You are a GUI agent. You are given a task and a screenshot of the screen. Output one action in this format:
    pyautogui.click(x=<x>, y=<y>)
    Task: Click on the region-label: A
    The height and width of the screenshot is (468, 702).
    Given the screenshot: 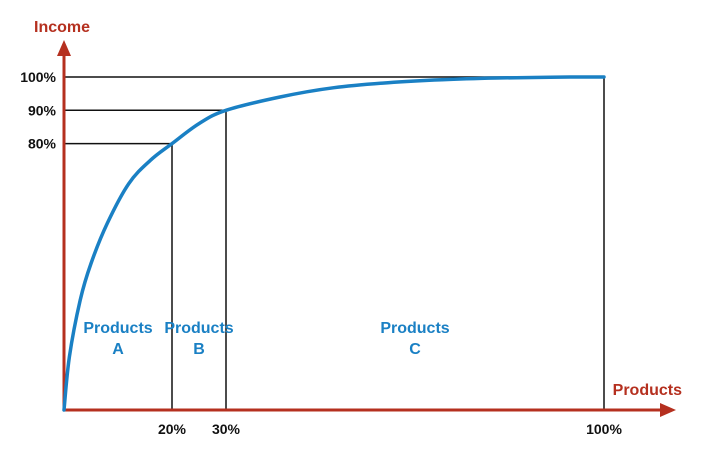 What is the action you would take?
    pyautogui.click(x=118, y=349)
    